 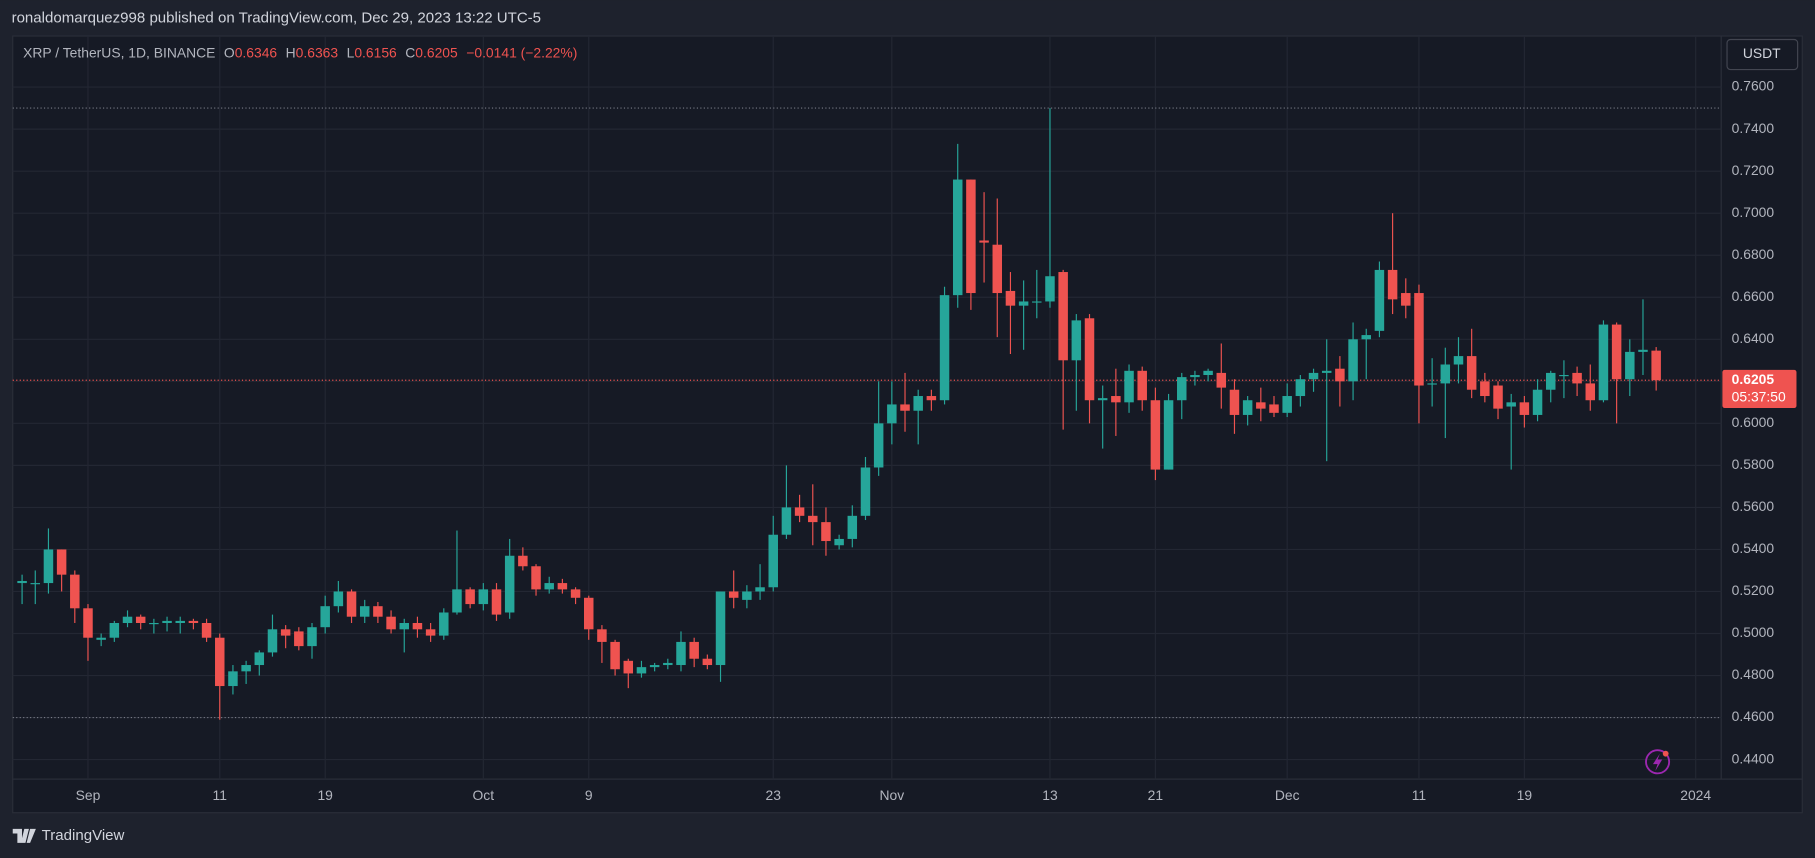 What do you see at coordinates (1753, 170) in the screenshot?
I see `y-tick-label: 0.7200` at bounding box center [1753, 170].